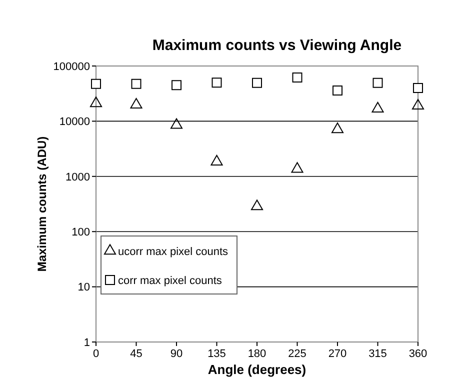 The height and width of the screenshot is (380, 474). What do you see at coordinates (337, 354) in the screenshot?
I see `x-tick-label: 270` at bounding box center [337, 354].